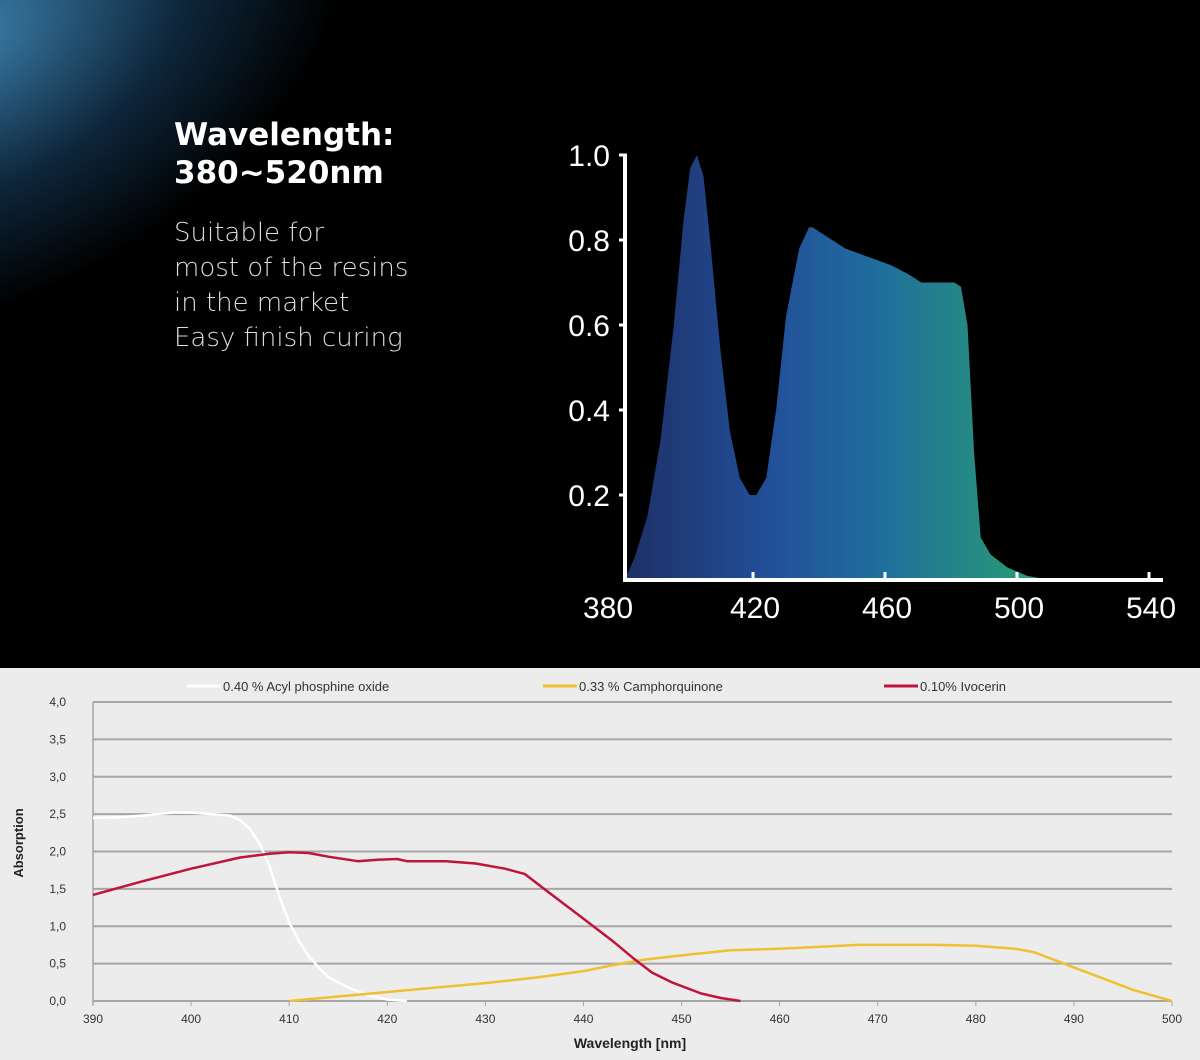  I want to click on y-tick-label: 0.8, so click(589, 241).